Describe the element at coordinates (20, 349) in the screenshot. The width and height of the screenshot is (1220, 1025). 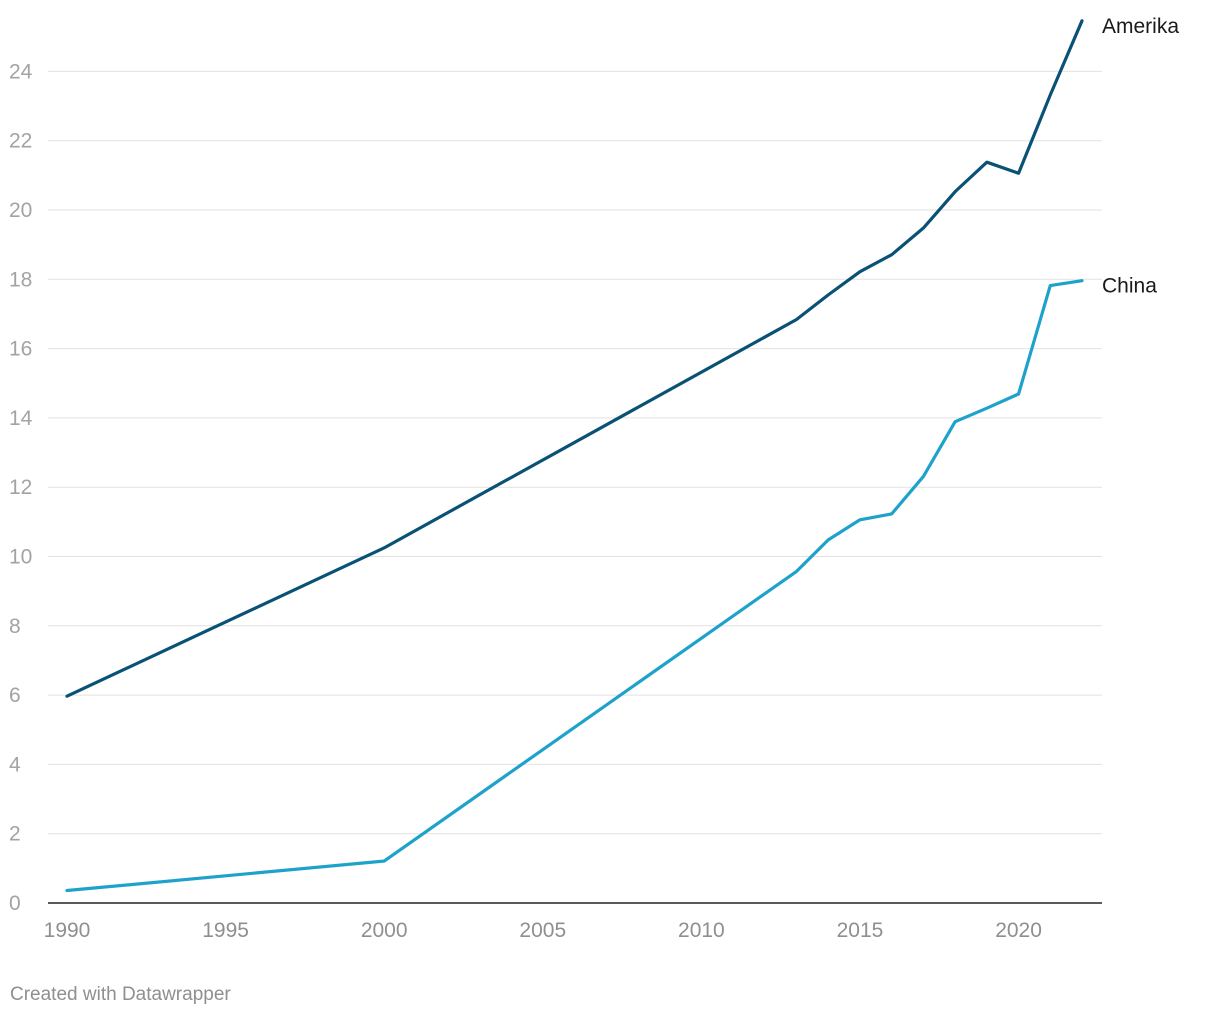
I see `y-tick-label-16: 16` at that location.